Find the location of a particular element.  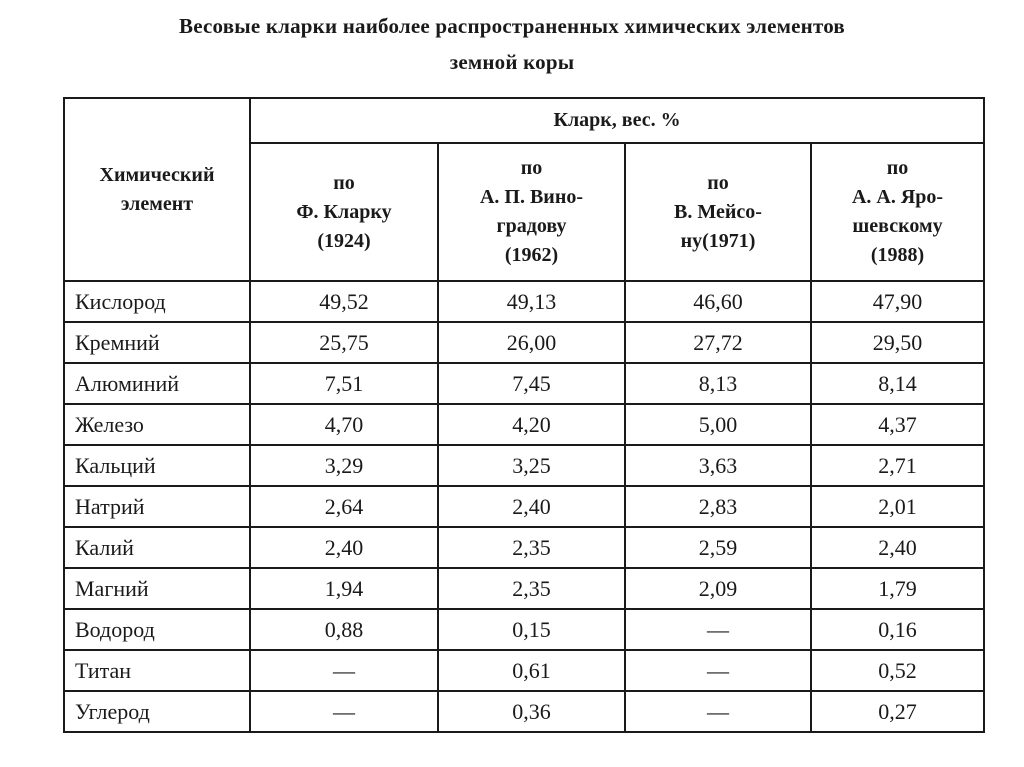

header-line: (1924) is located at coordinates (344, 240).